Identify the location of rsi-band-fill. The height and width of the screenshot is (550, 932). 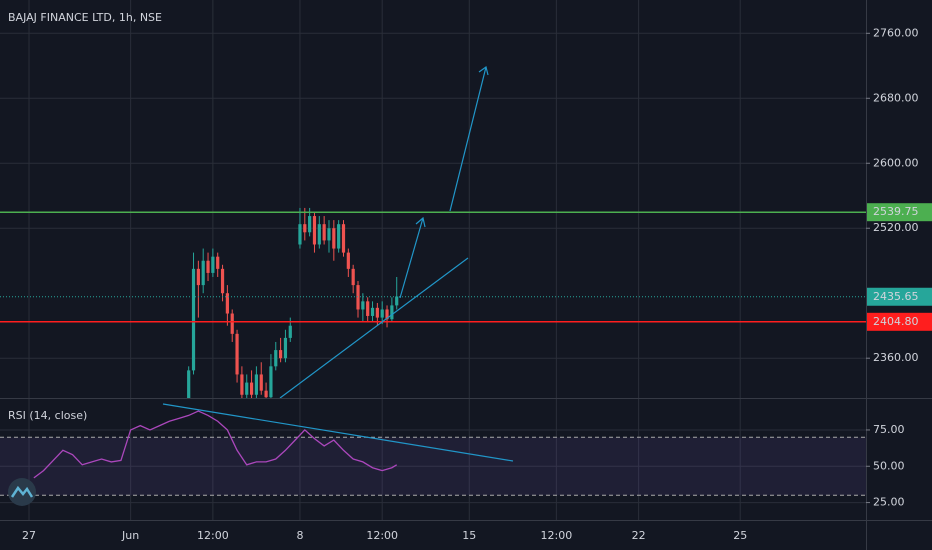
(433, 466).